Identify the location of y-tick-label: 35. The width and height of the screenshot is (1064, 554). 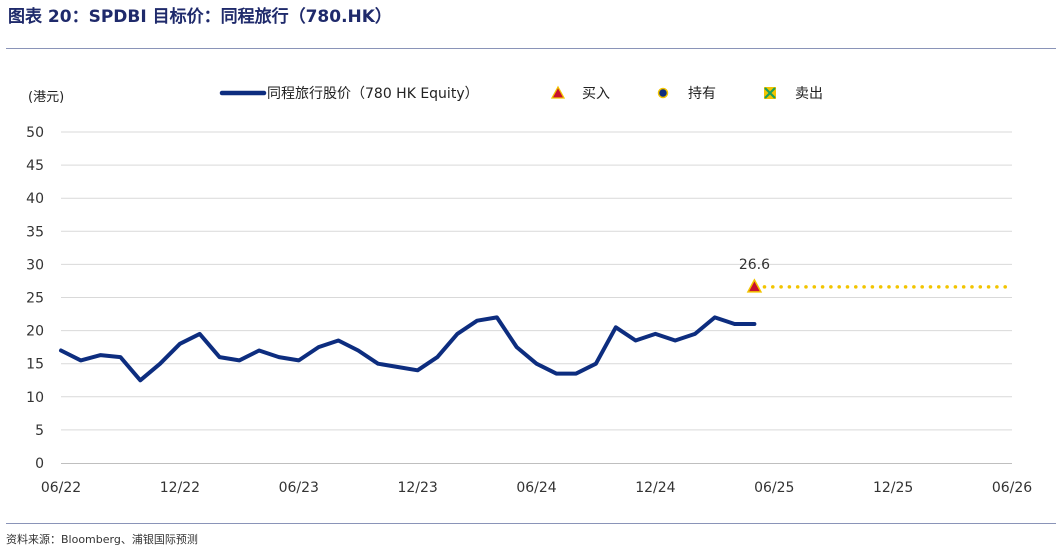
(35, 232).